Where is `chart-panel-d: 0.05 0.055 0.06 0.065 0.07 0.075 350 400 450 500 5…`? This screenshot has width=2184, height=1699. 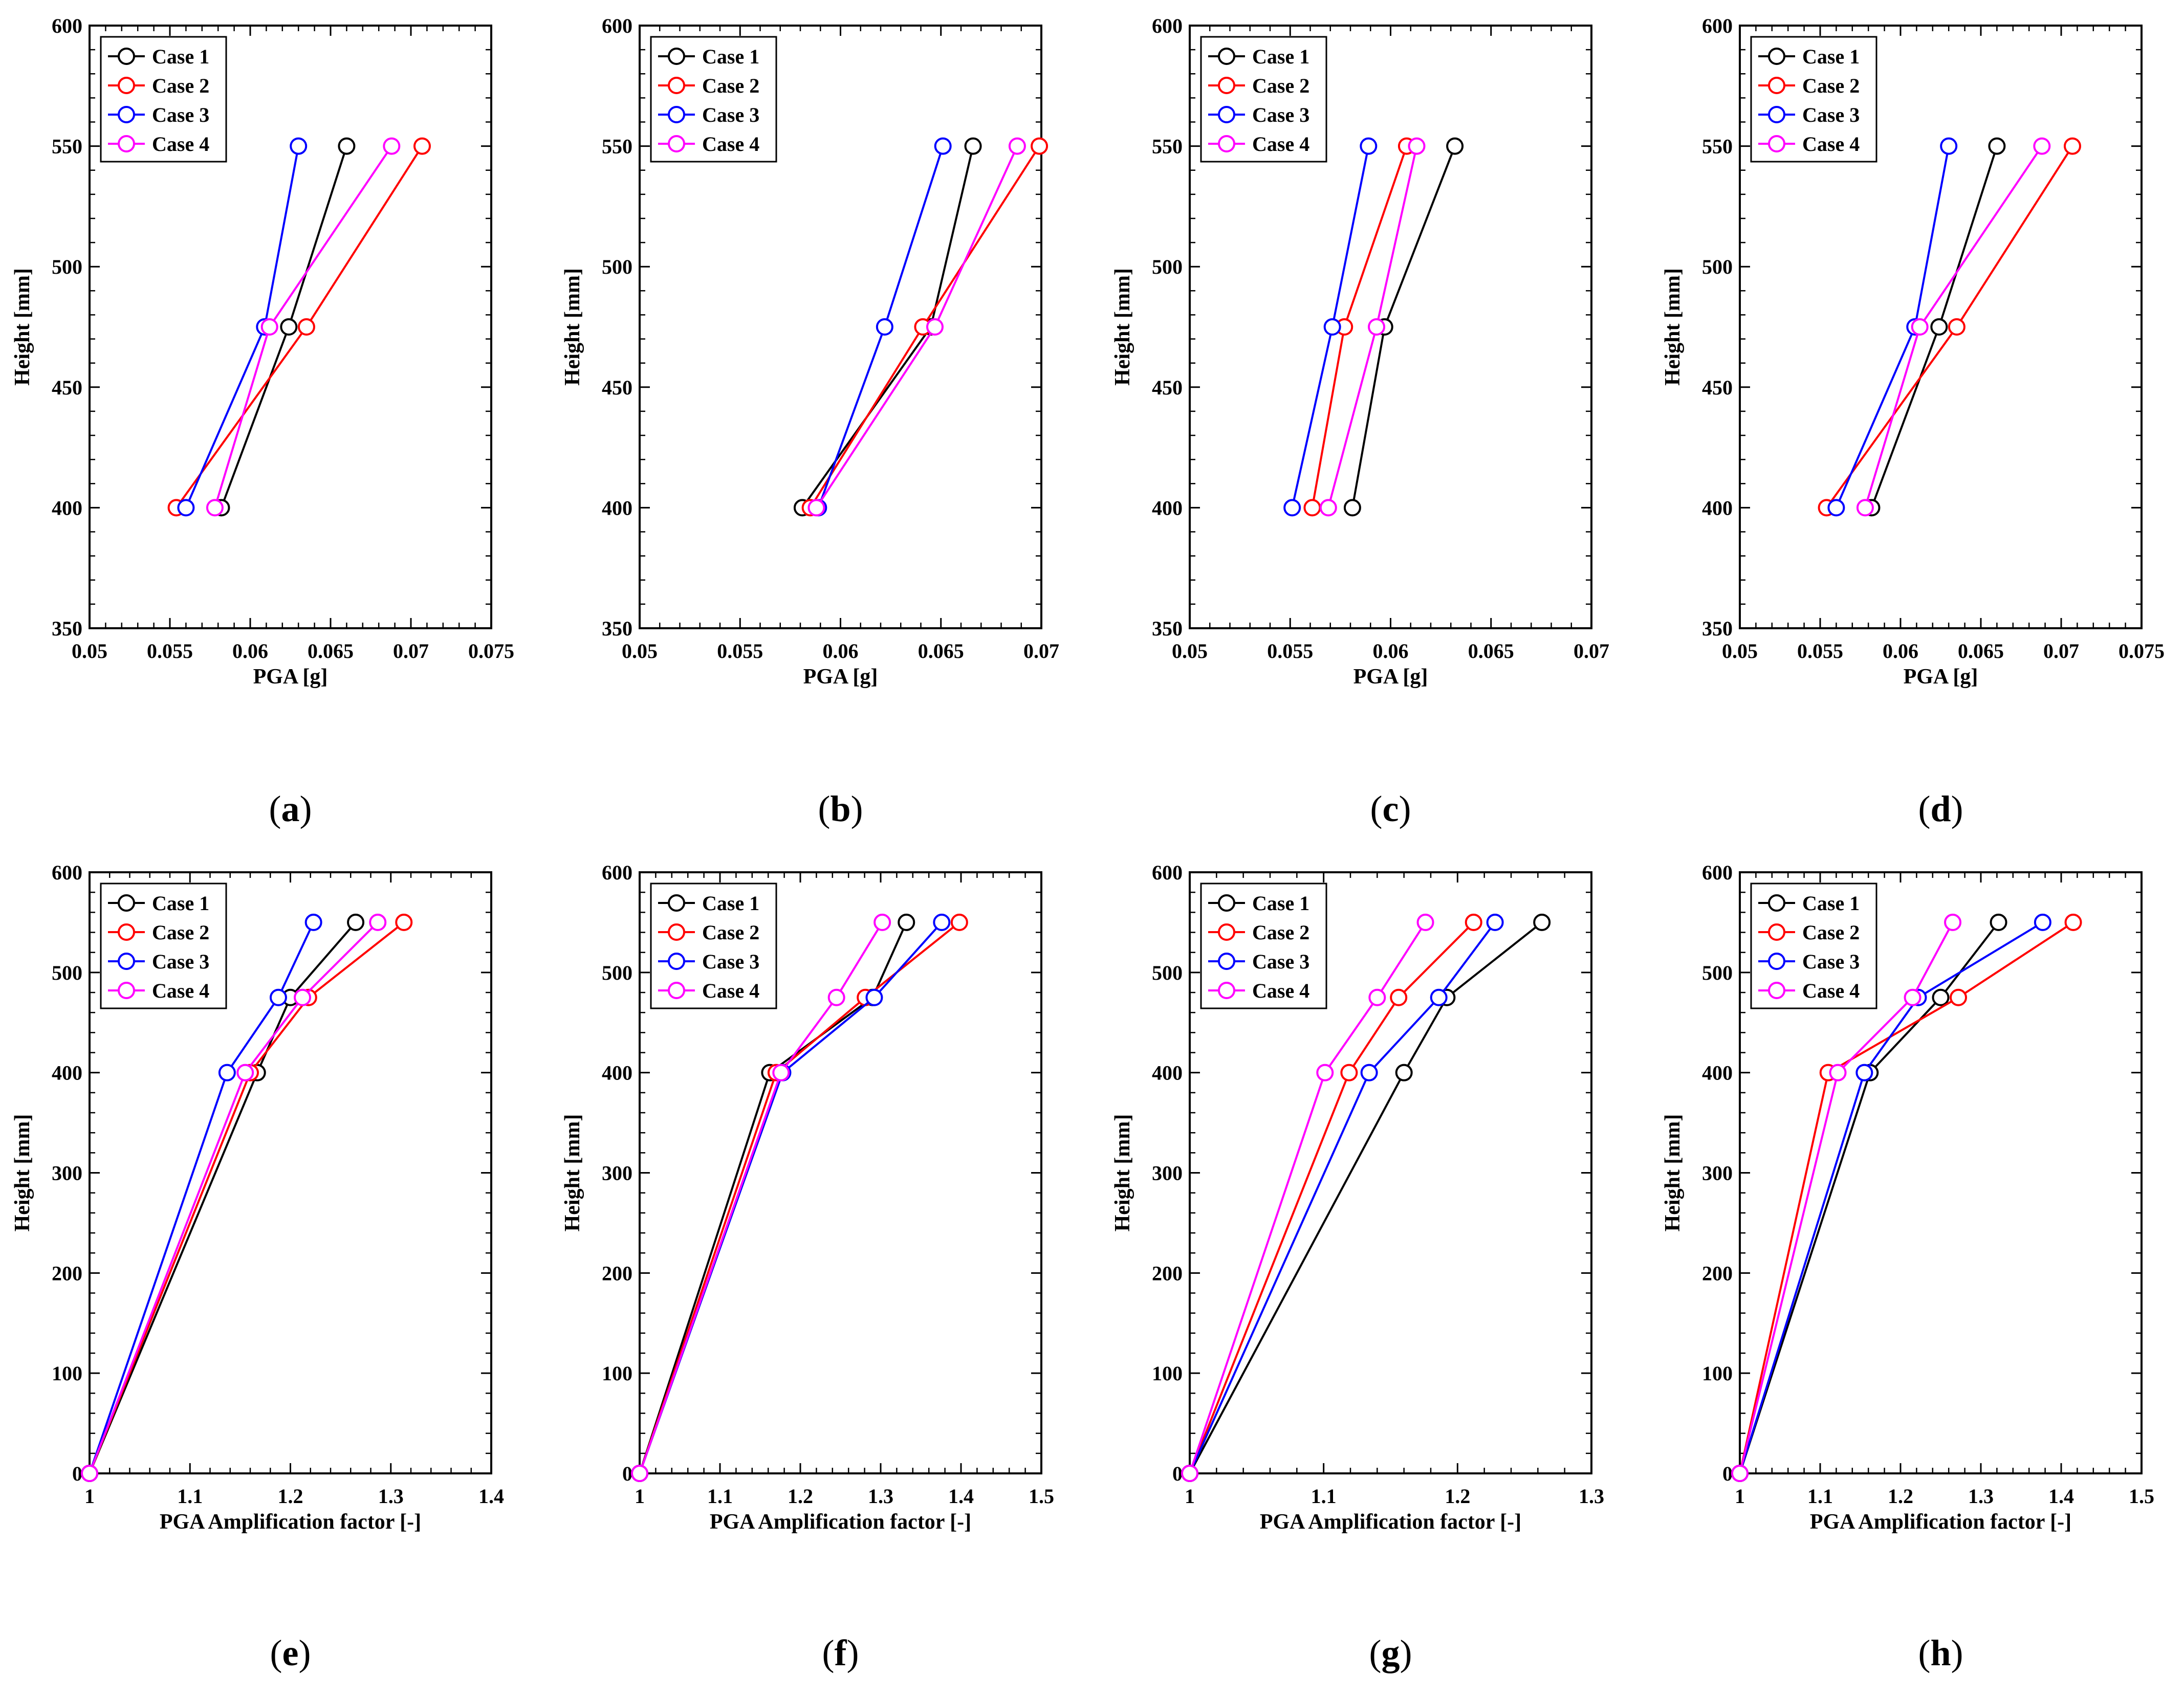
chart-panel-d: 0.05 0.055 0.06 0.065 0.07 0.075 350 400 450 500 5… is located at coordinates (1913, 421).